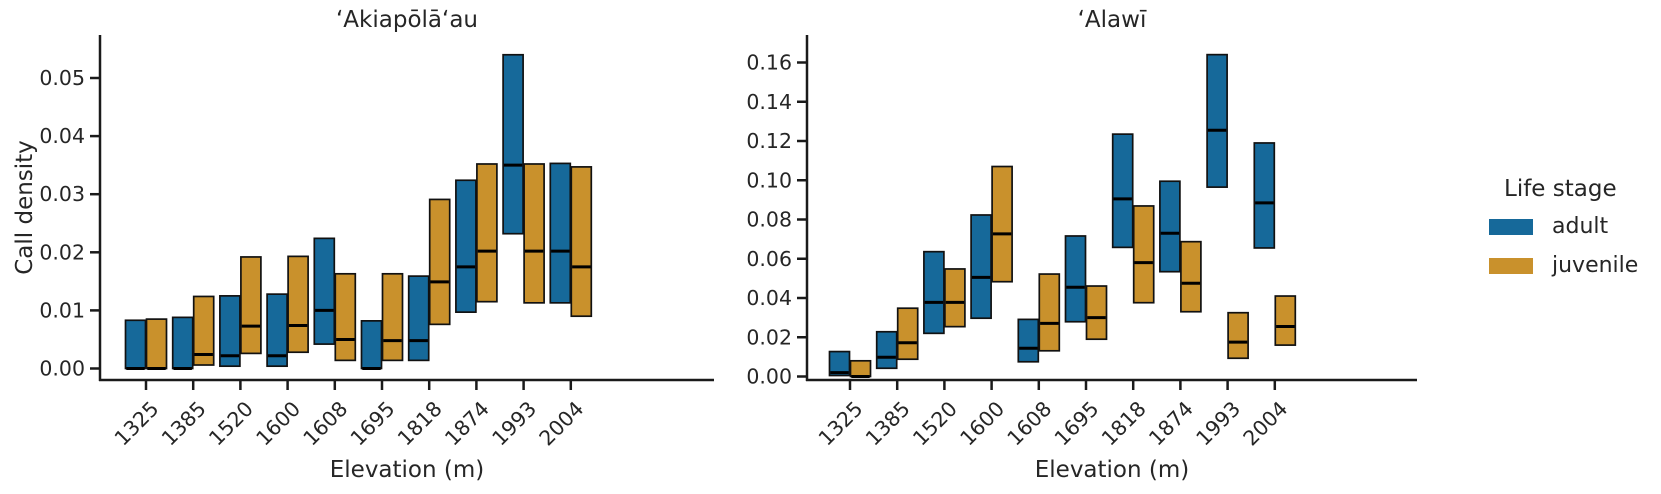 Image resolution: width=1661 pixels, height=494 pixels. What do you see at coordinates (1112, 20) in the screenshot?
I see `panel-title: ʻAlawī` at bounding box center [1112, 20].